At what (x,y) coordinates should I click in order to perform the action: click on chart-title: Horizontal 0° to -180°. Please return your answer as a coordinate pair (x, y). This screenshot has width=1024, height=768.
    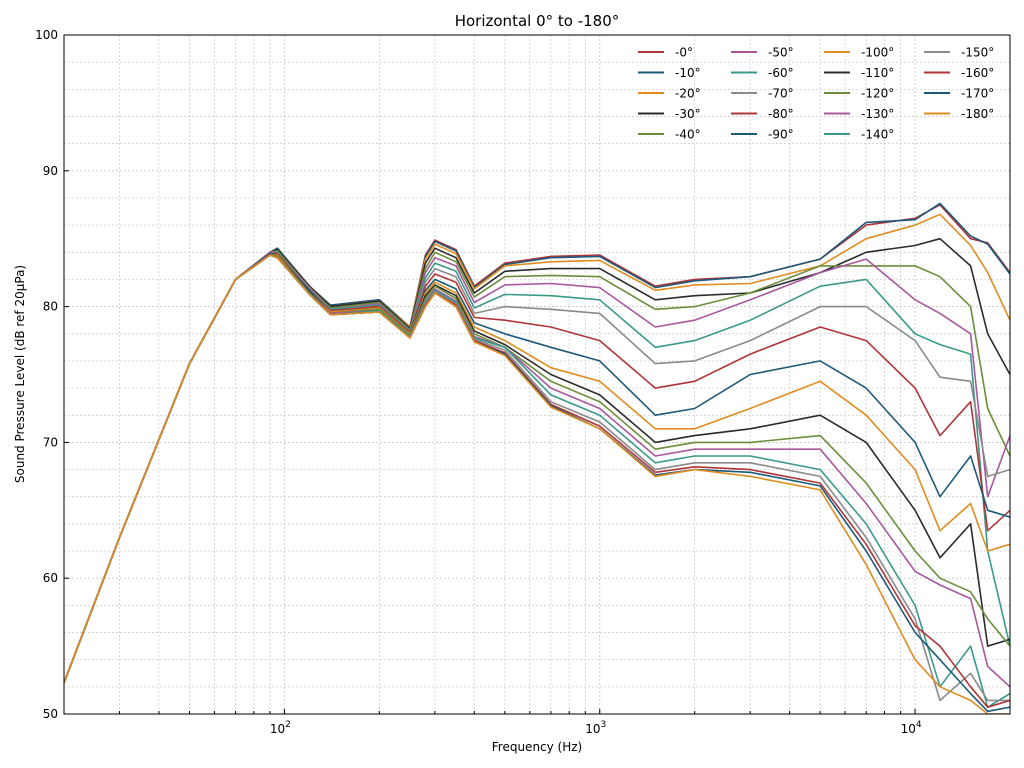
    Looking at the image, I should click on (537, 21).